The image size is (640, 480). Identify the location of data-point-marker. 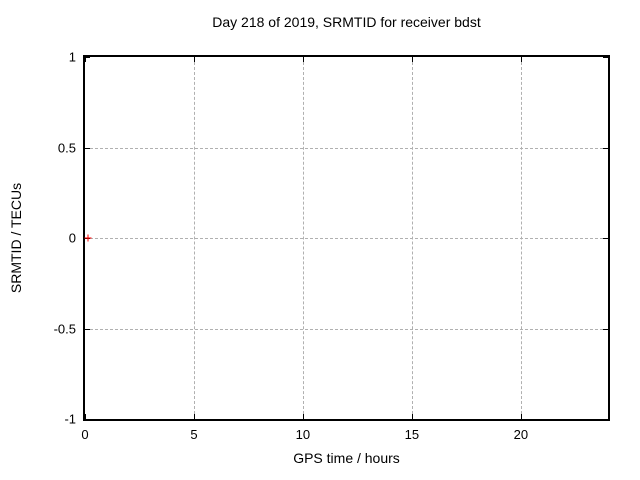
(88, 238).